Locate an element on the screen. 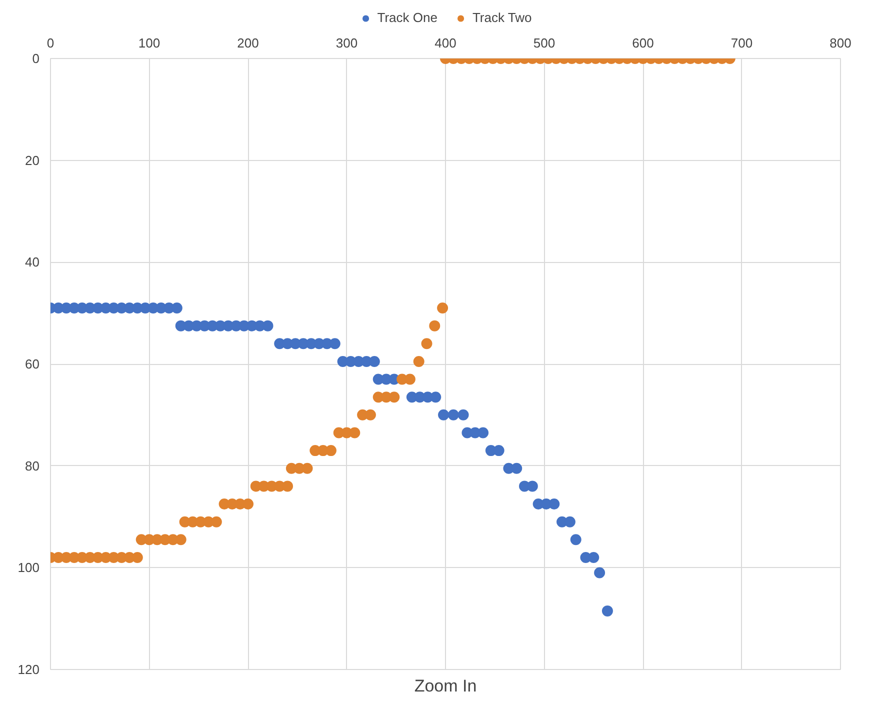  legend-label: Track Two is located at coordinates (502, 17).